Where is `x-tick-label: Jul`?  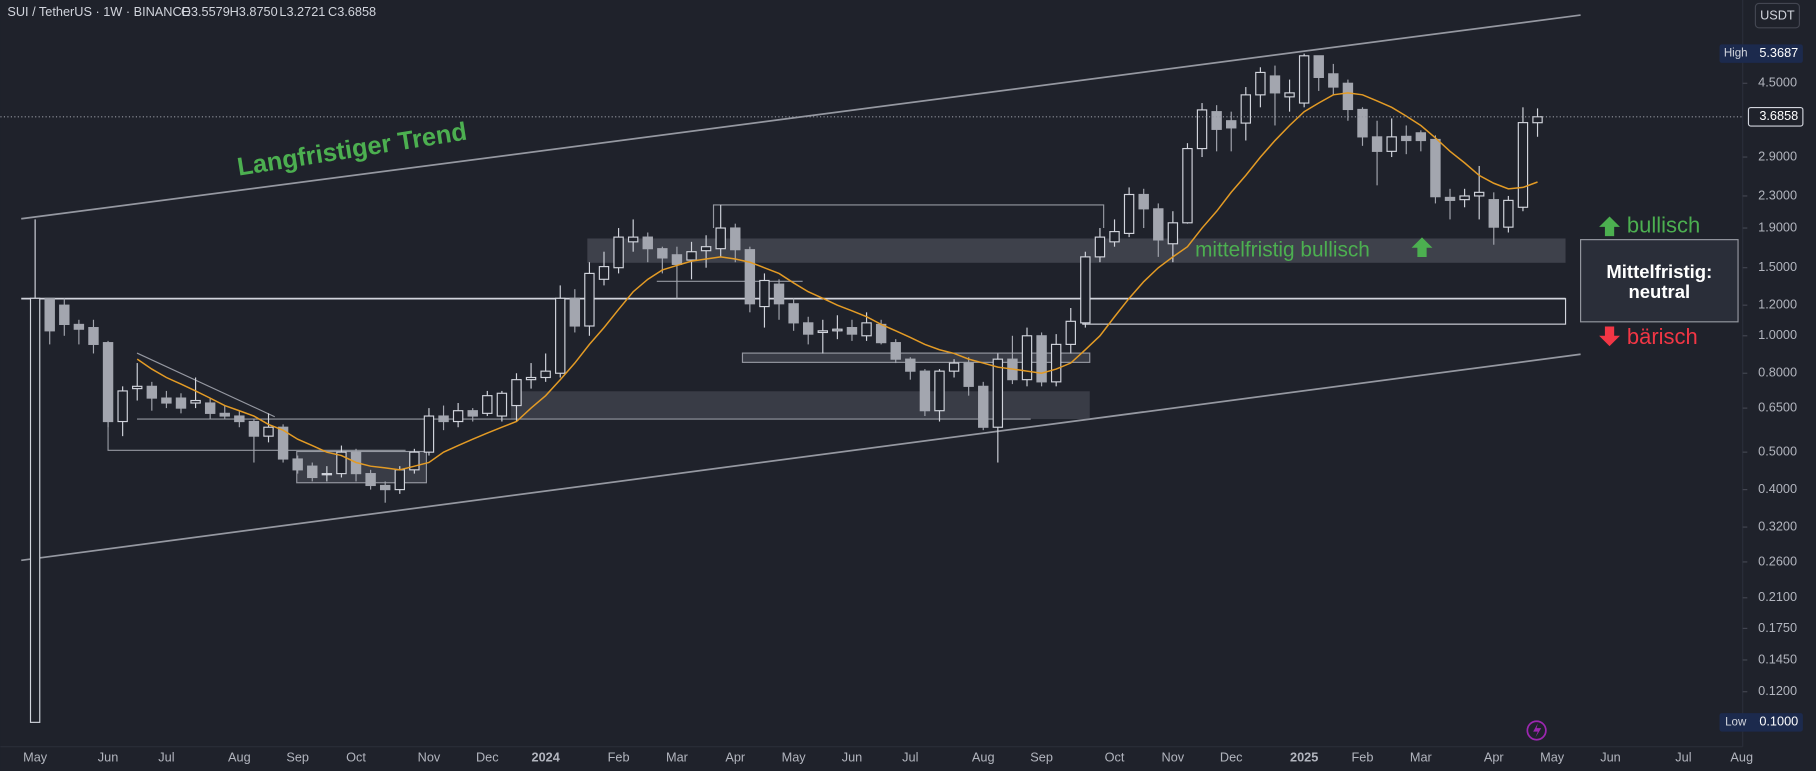 x-tick-label: Jul is located at coordinates (1683, 757).